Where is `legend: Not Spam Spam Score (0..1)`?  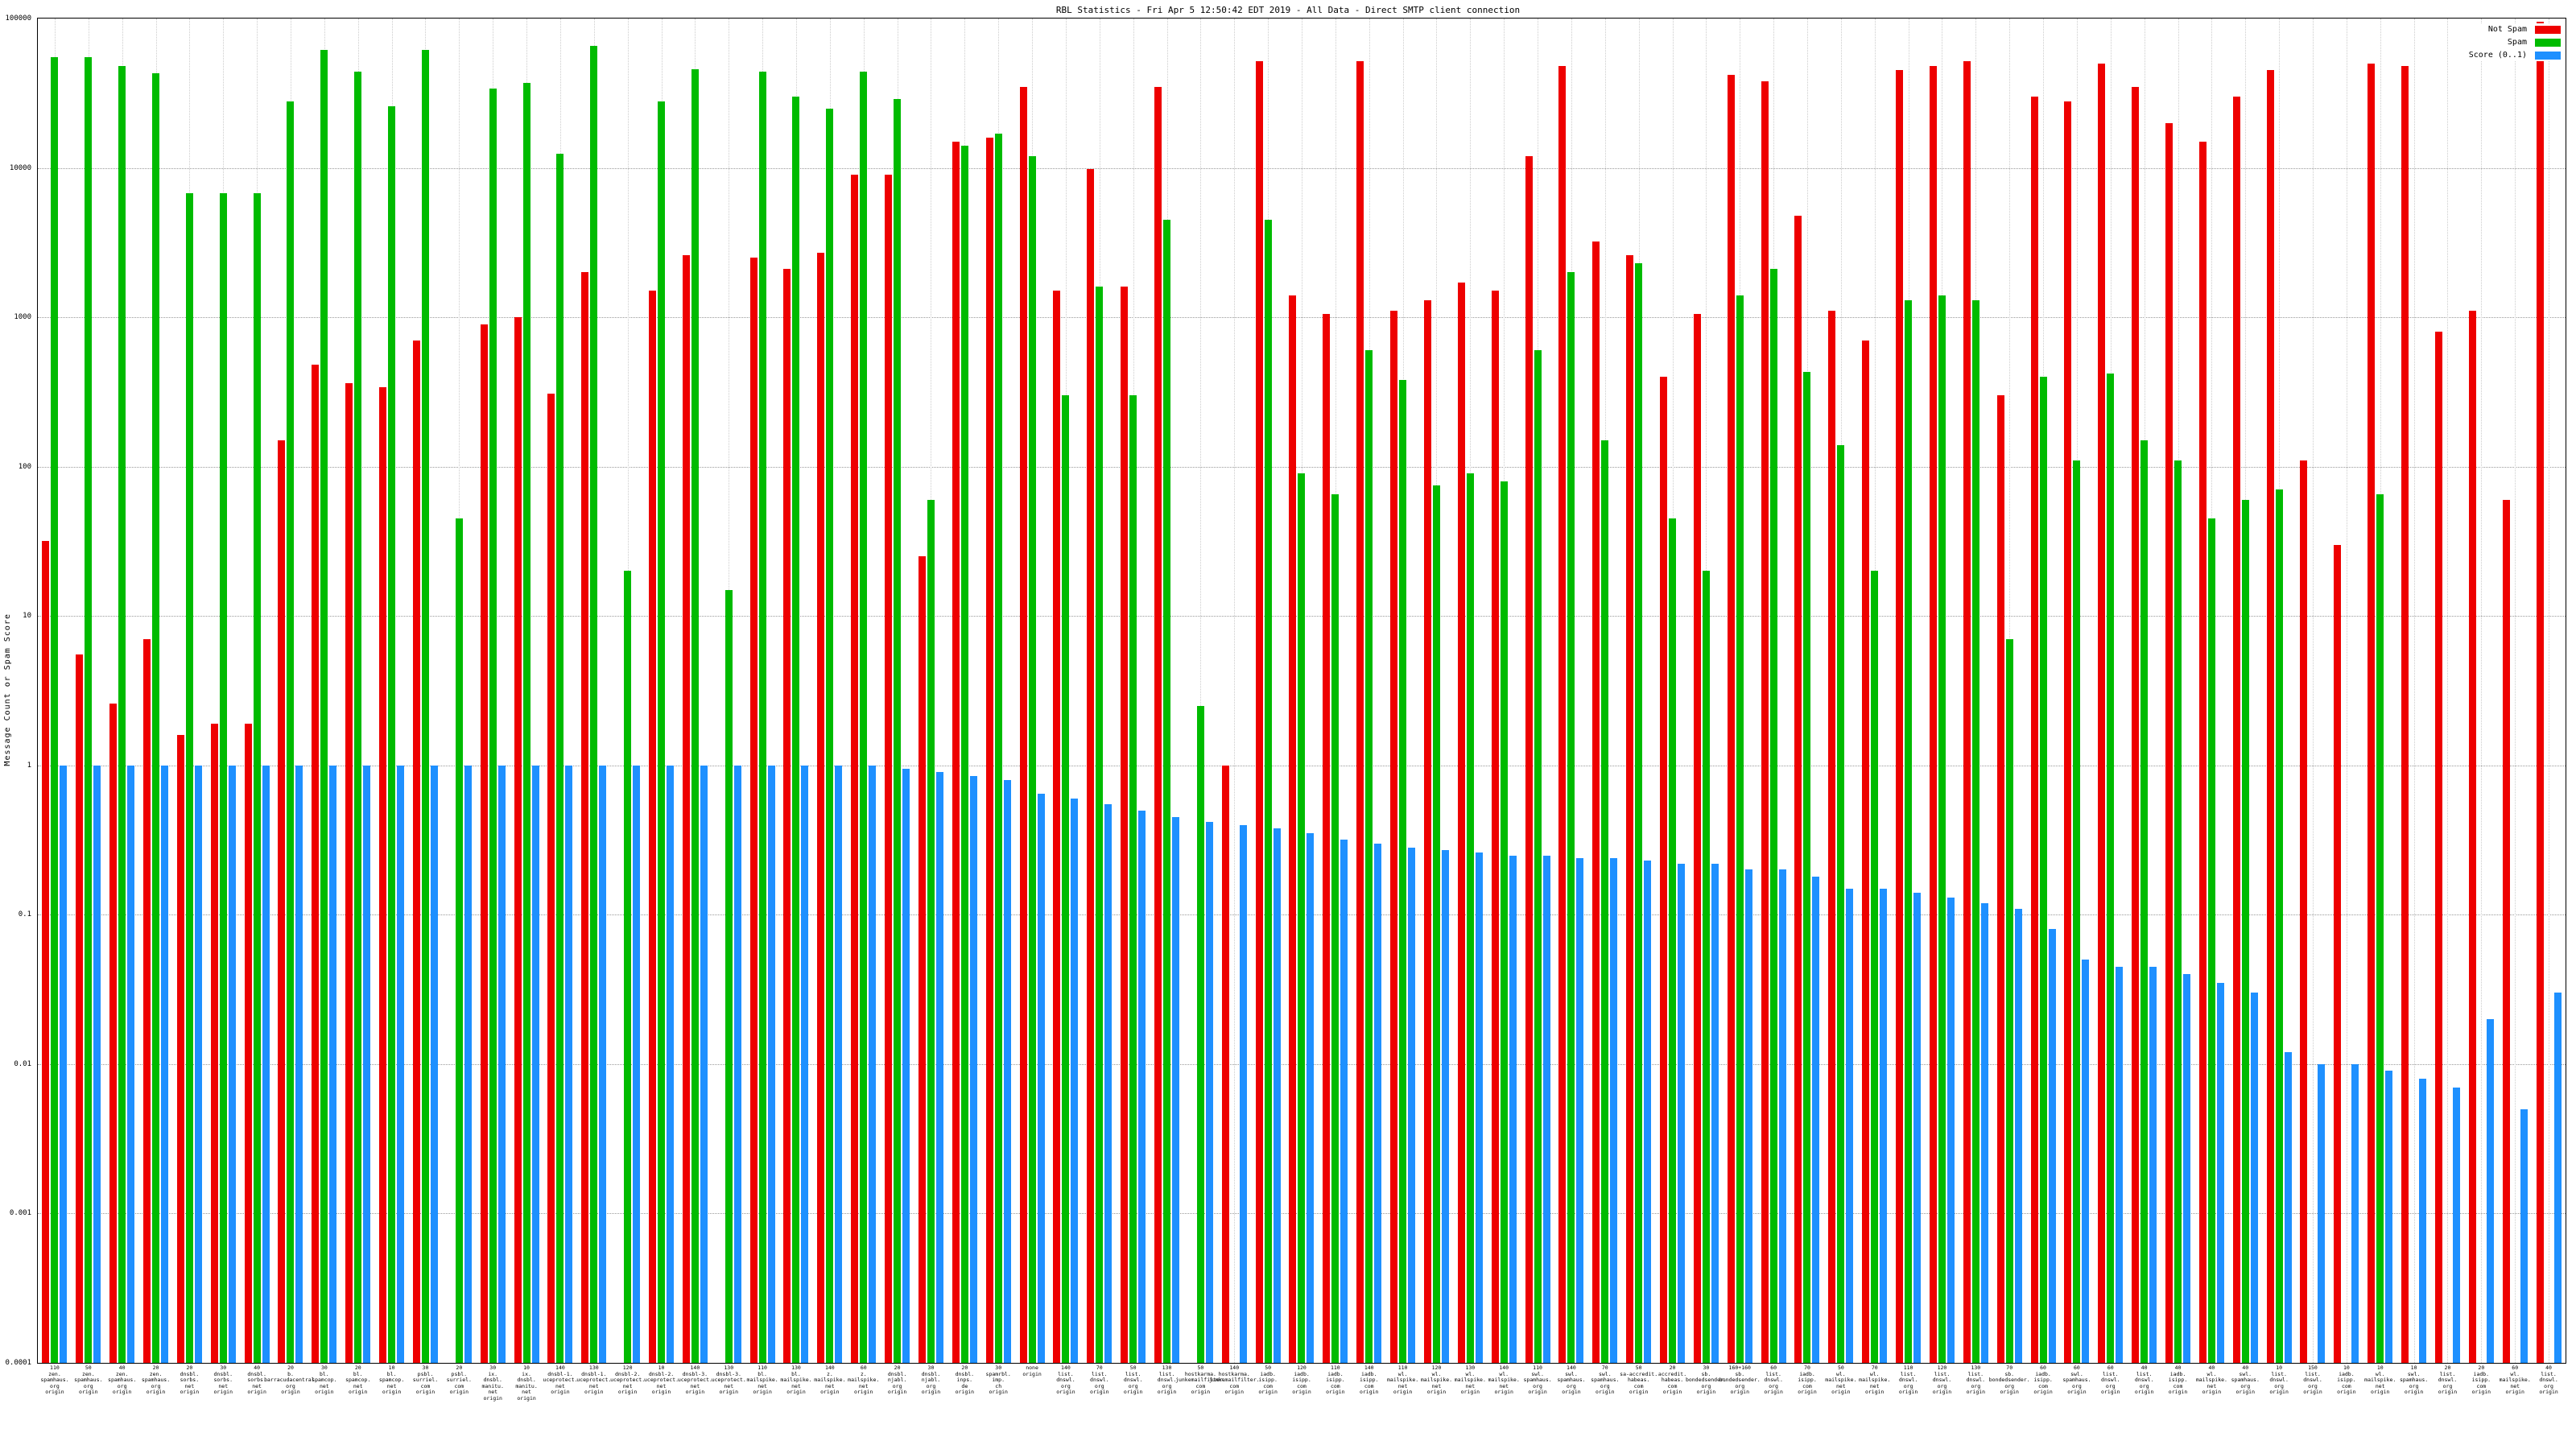
legend: Not Spam Spam Score (0..1) is located at coordinates (2514, 42).